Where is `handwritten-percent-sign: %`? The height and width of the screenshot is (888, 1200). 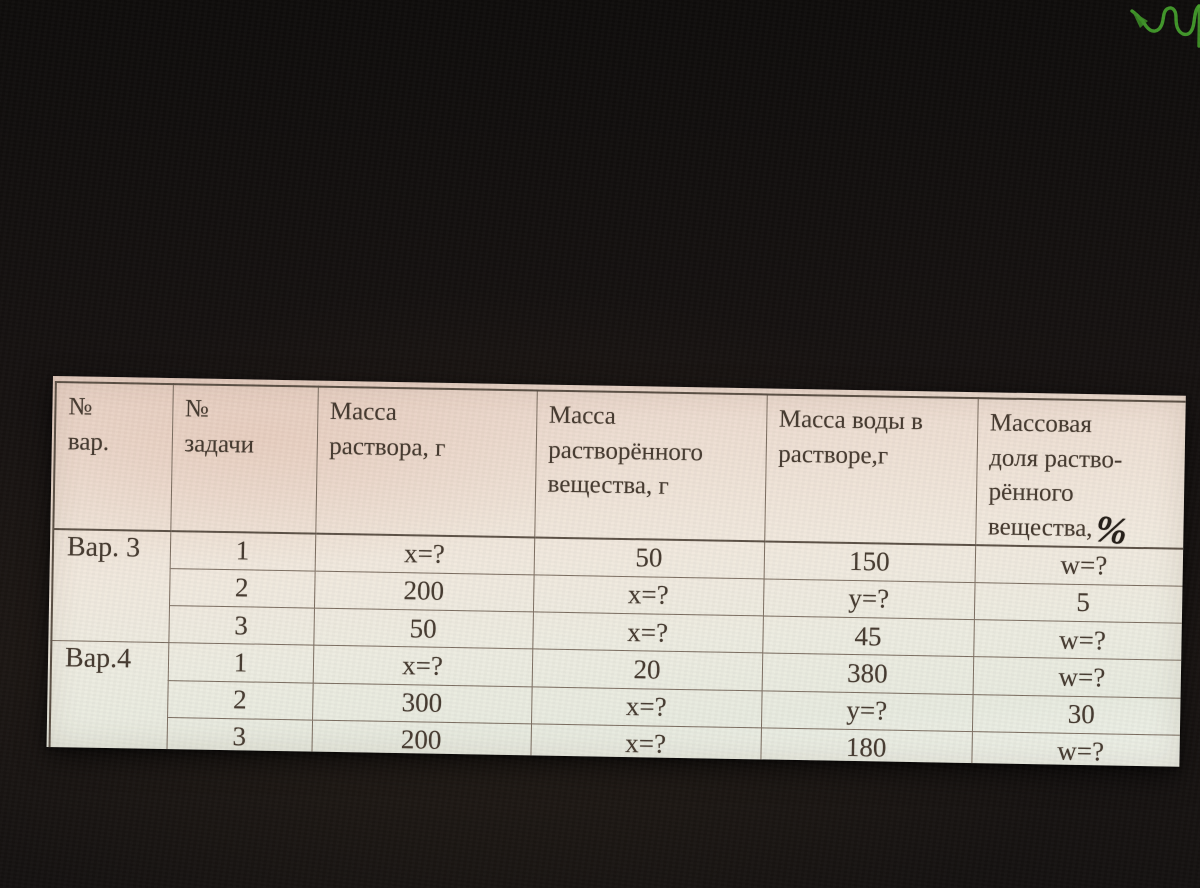 handwritten-percent-sign: % is located at coordinates (1111, 530).